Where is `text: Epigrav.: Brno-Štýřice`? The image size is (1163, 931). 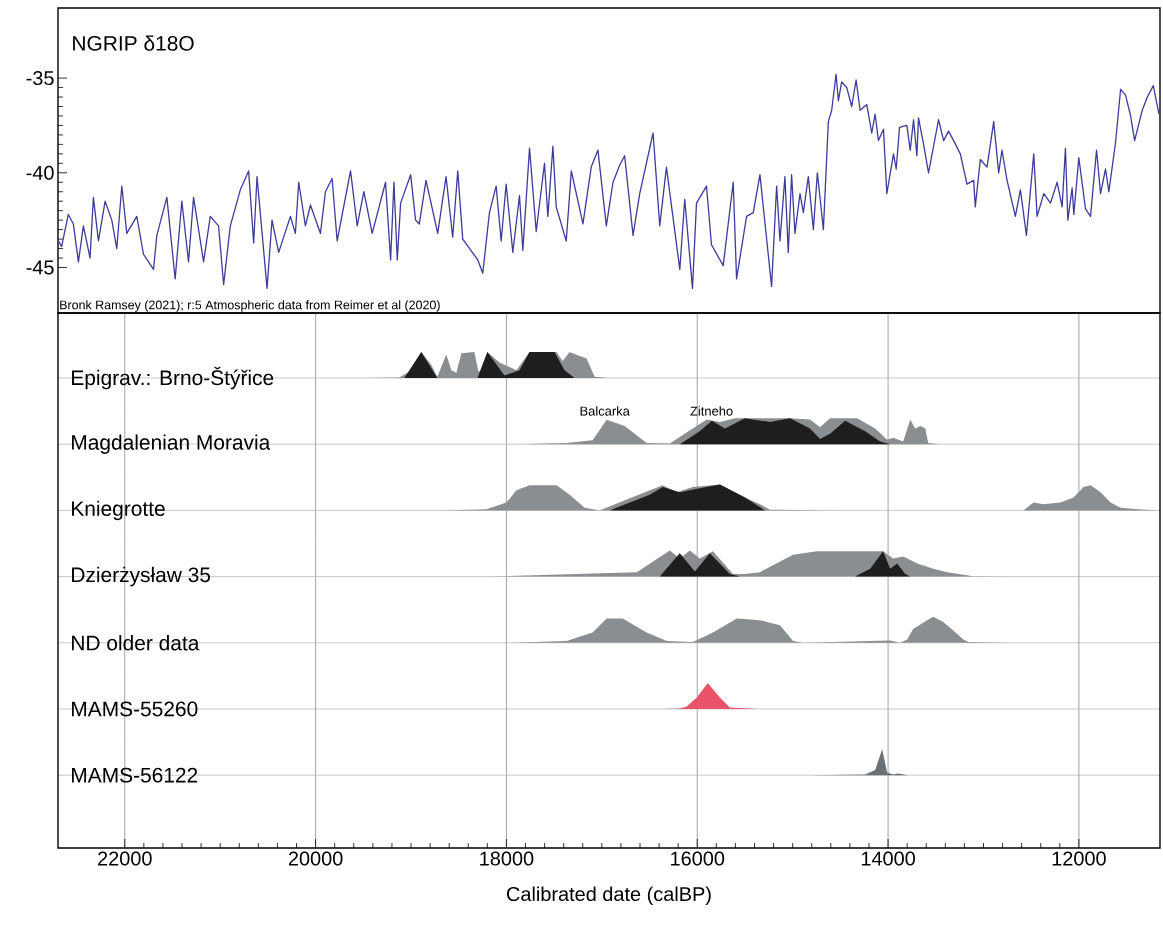
text: Epigrav.: Brno-Štýřice is located at coordinates (173, 378).